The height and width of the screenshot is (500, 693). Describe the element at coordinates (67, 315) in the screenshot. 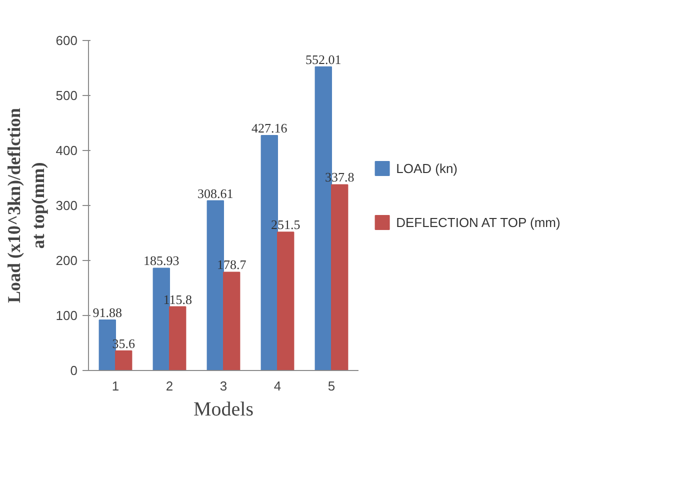

I see `y-tick-label: 100` at that location.